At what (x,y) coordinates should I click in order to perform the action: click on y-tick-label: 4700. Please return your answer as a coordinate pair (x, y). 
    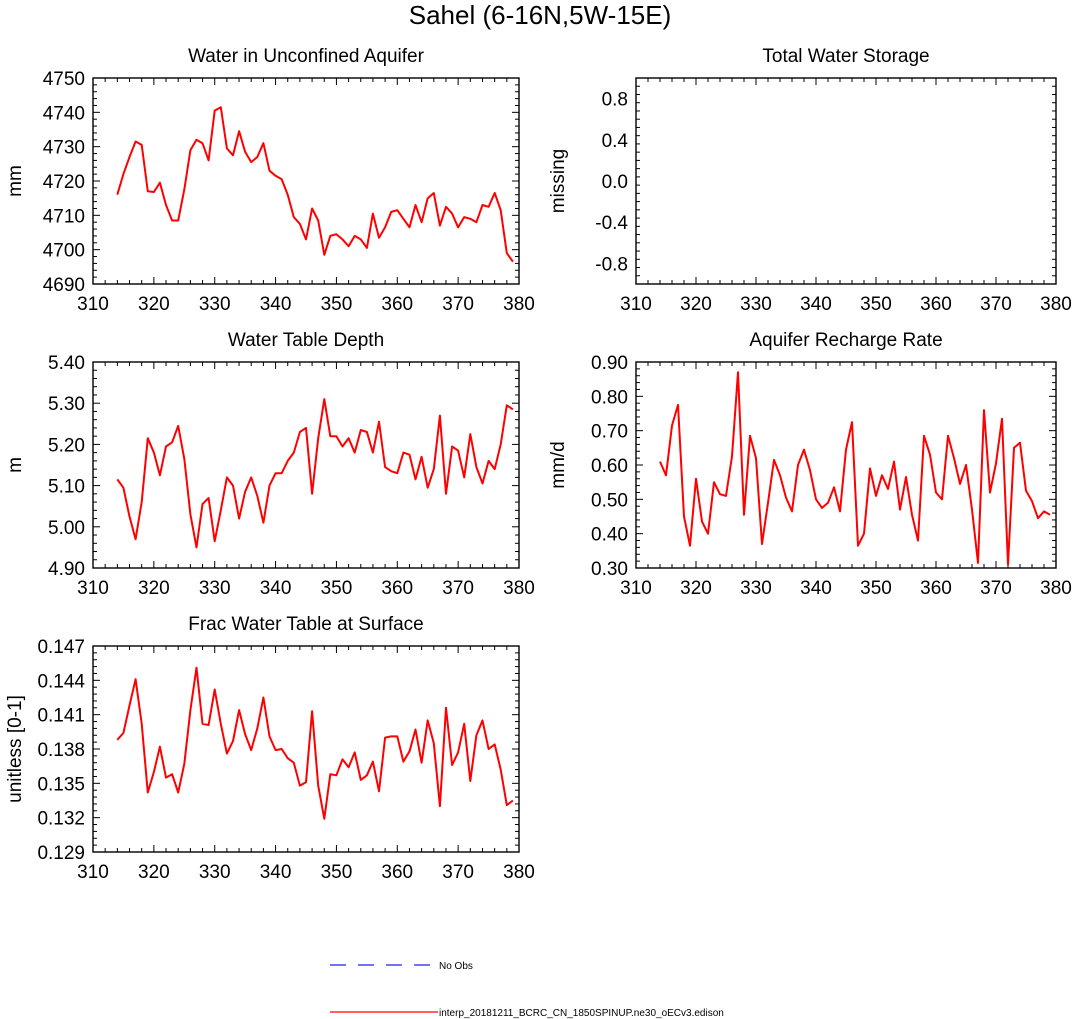
    Looking at the image, I should click on (64, 251).